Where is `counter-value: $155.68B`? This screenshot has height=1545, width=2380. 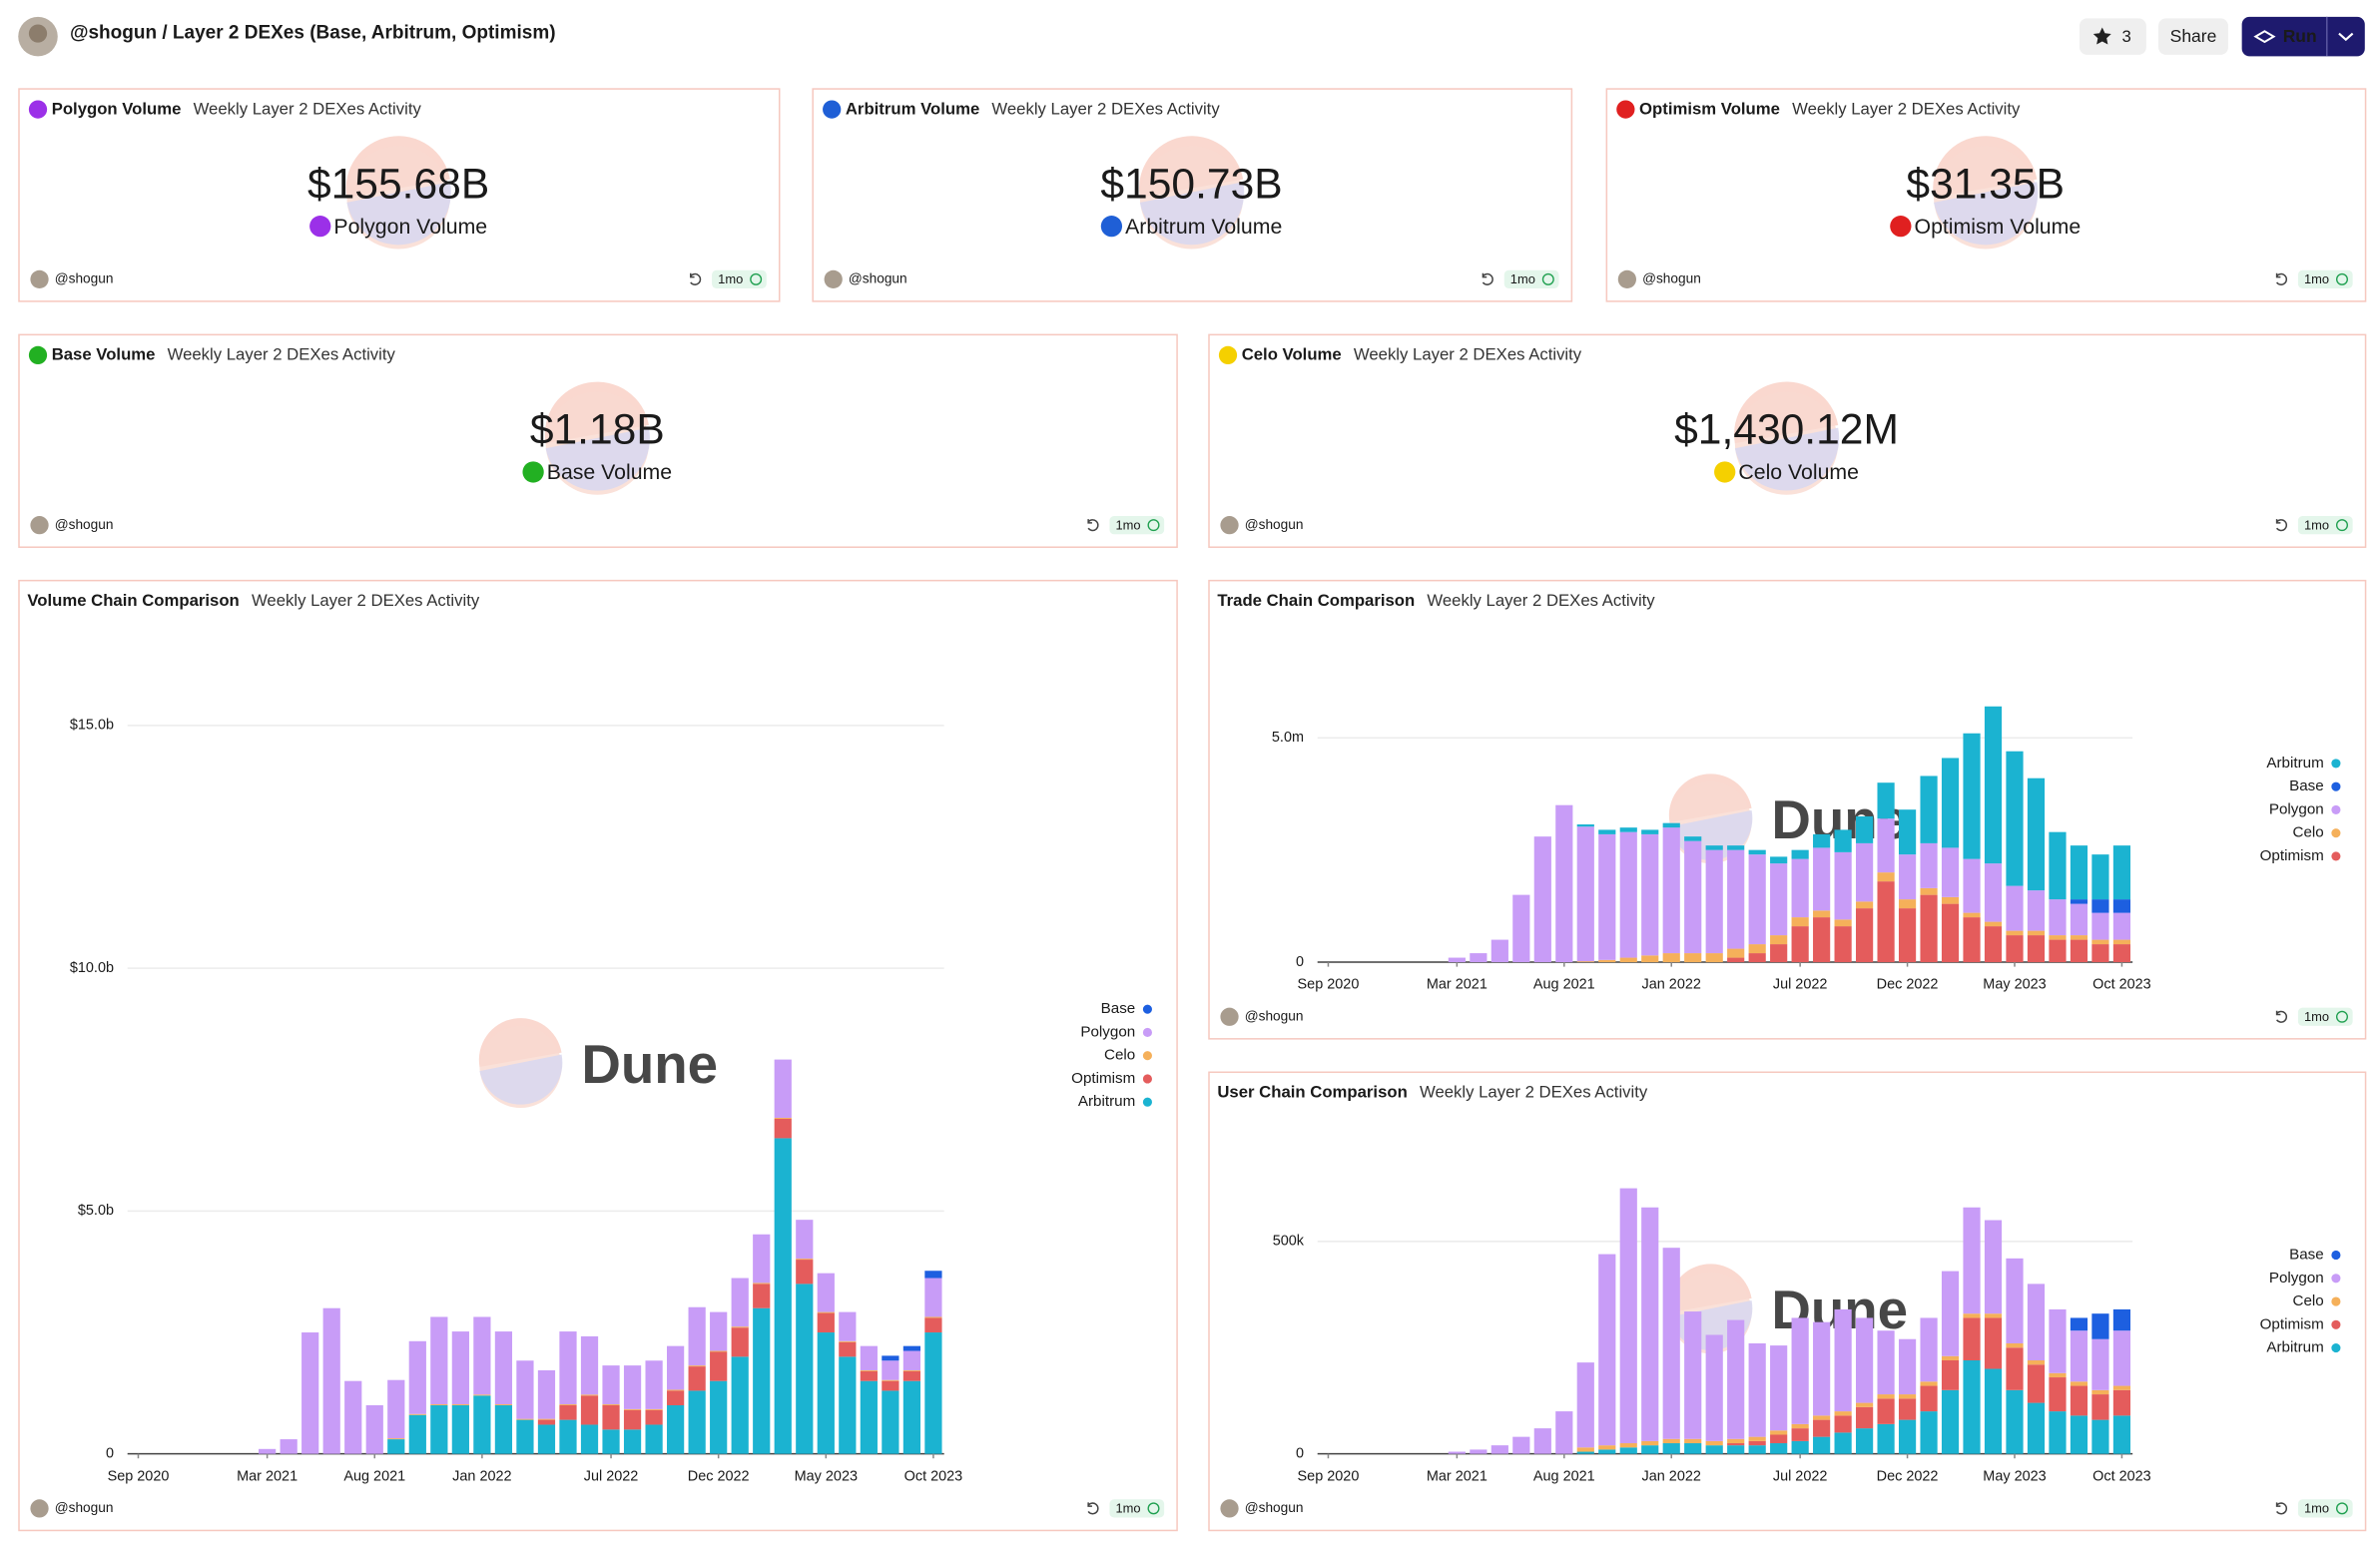 counter-value: $155.68B is located at coordinates (398, 184).